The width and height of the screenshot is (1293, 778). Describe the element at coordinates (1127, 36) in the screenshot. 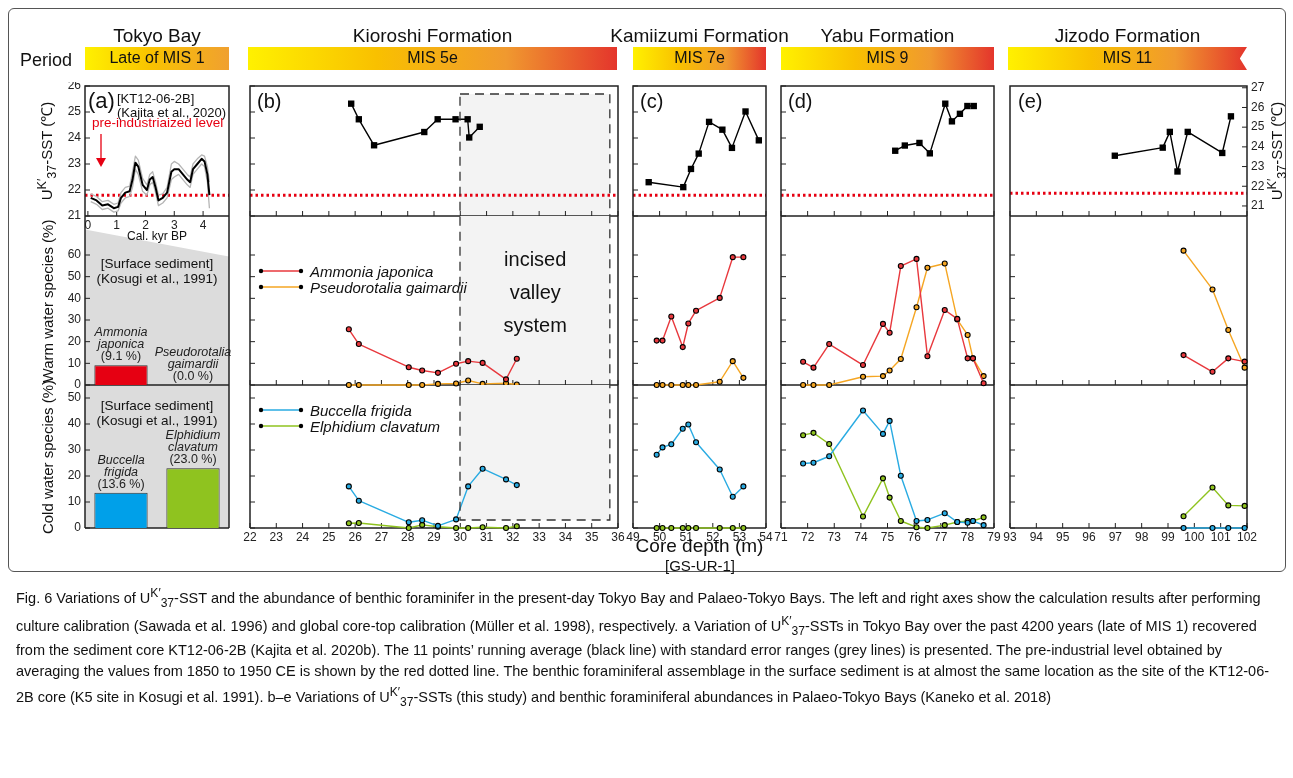

I see `chart-title: Jizodo Formation` at that location.